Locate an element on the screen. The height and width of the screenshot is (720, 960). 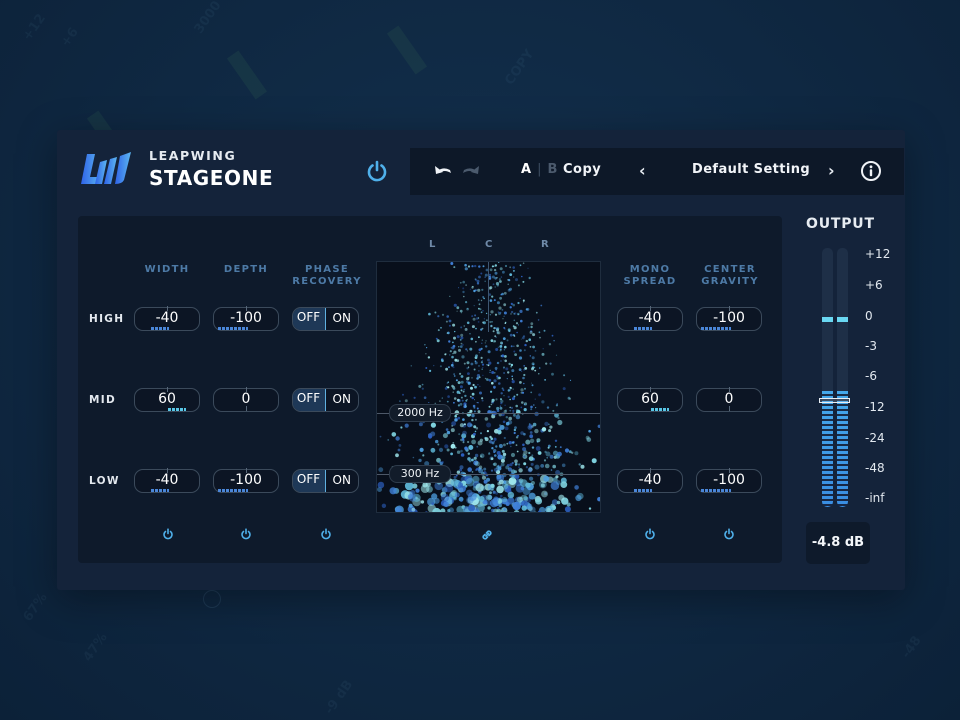
width-high-knob: -40 is located at coordinates (167, 318).